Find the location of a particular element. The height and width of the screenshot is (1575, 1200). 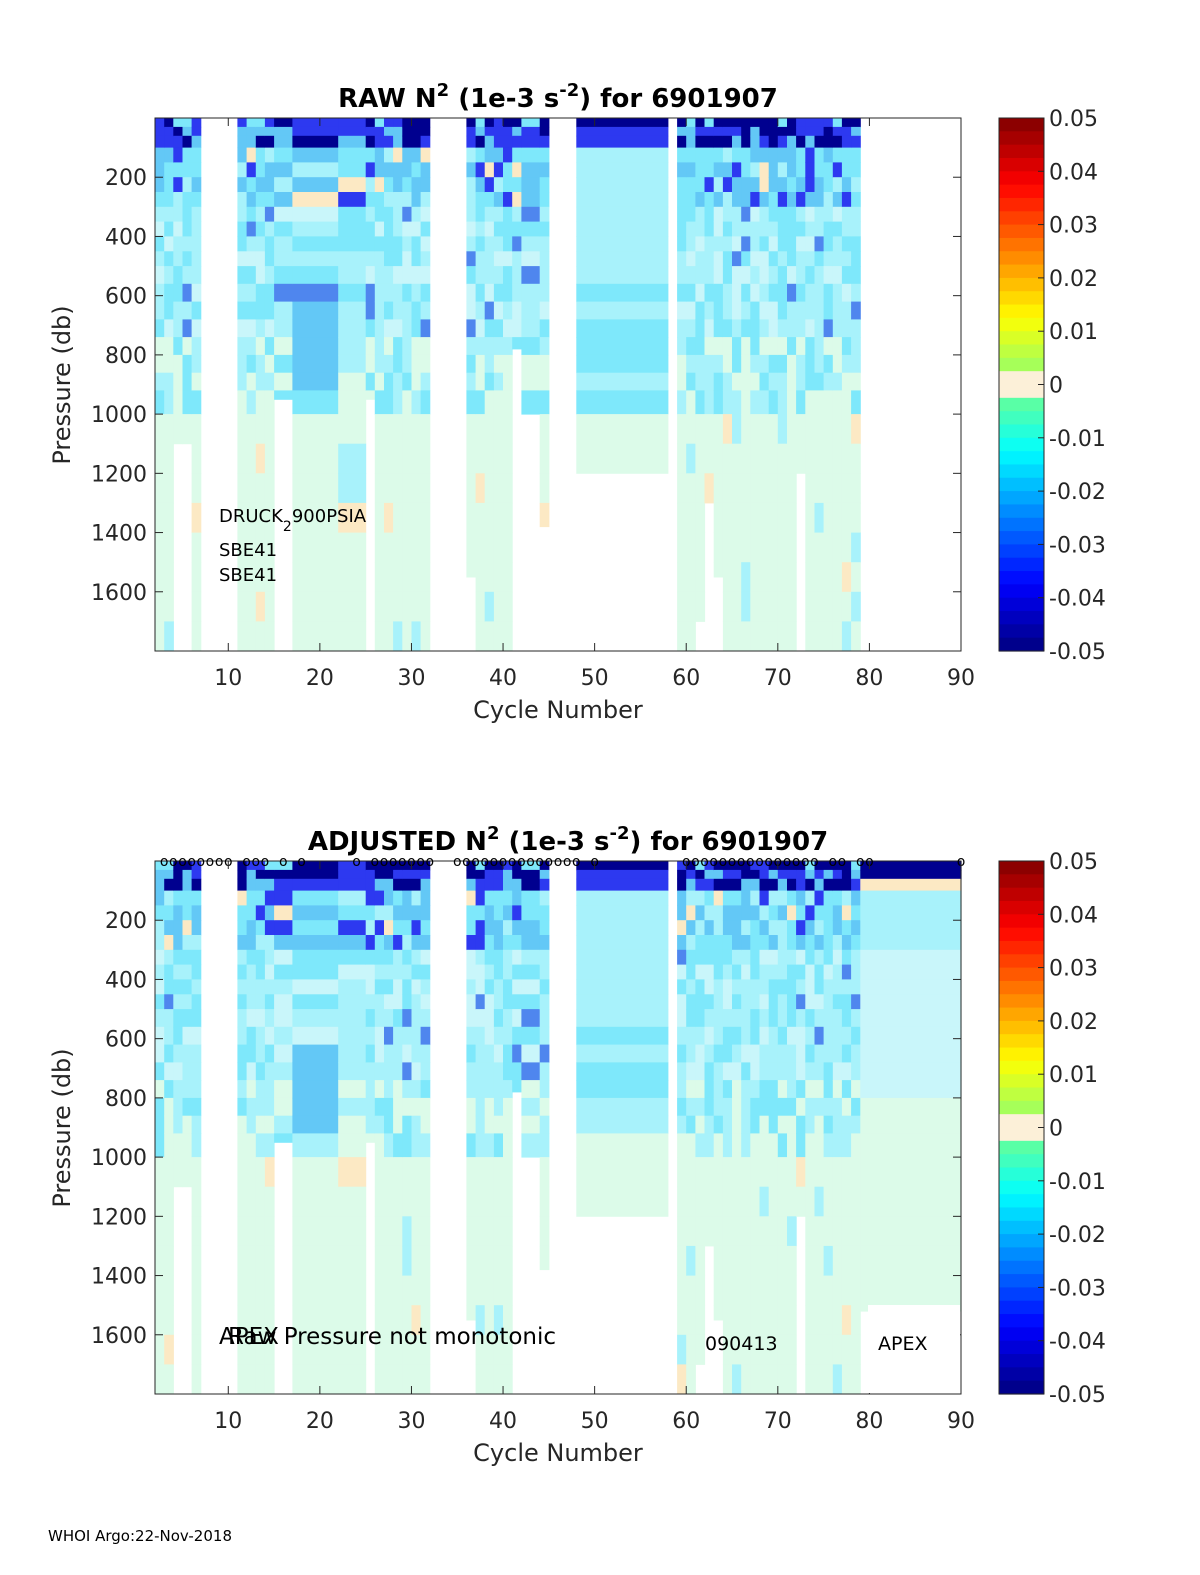

x-tick-label: 70 is located at coordinates (778, 678).